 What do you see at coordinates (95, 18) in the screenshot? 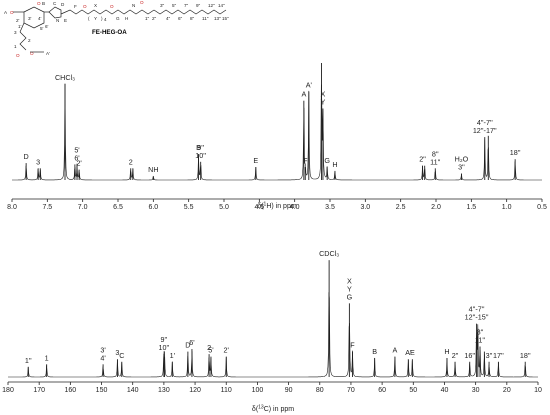
I see `atom-label-Y: Y` at bounding box center [95, 18].